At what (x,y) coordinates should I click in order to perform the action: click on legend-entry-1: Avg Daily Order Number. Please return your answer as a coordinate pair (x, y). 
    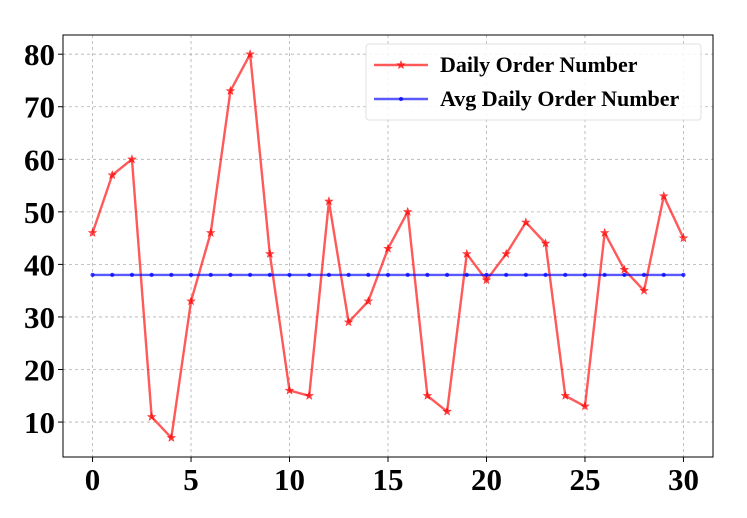
    Looking at the image, I should click on (527, 98).